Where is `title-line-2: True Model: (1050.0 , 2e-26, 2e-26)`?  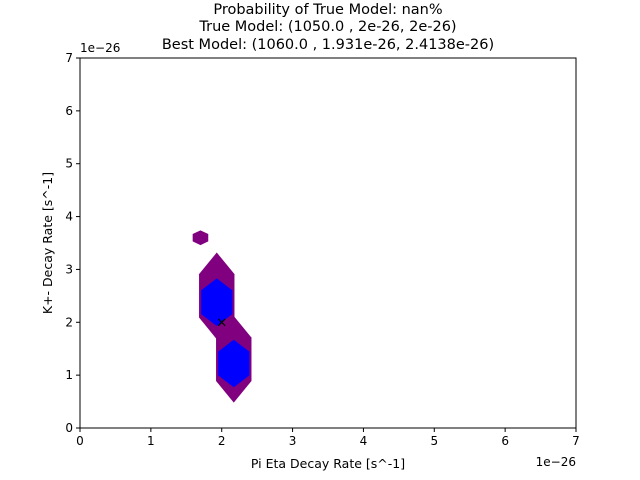 title-line-2: True Model: (1050.0 , 2e-26, 2e-26) is located at coordinates (327, 27).